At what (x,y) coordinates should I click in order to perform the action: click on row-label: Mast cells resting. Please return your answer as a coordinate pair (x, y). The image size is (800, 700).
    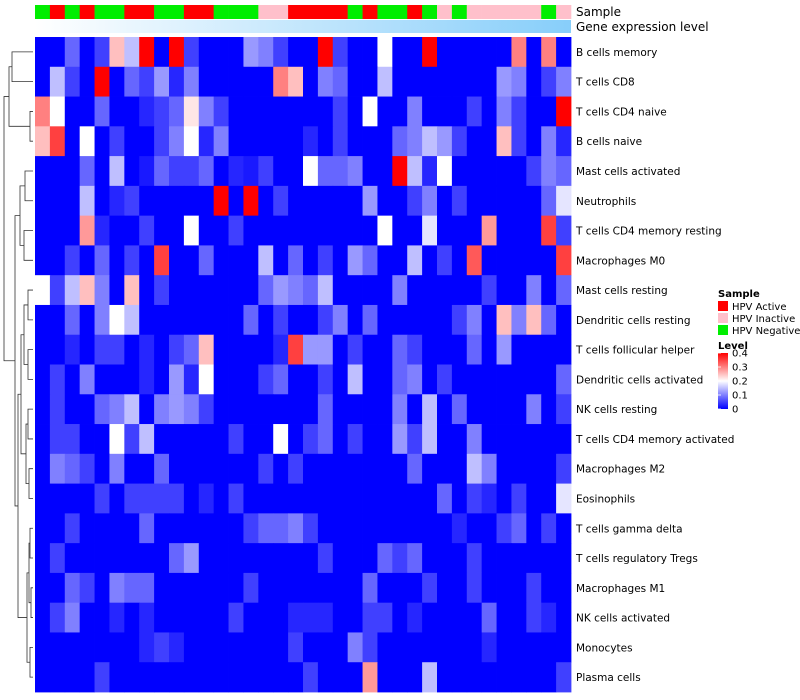
    Looking at the image, I should click on (622, 291).